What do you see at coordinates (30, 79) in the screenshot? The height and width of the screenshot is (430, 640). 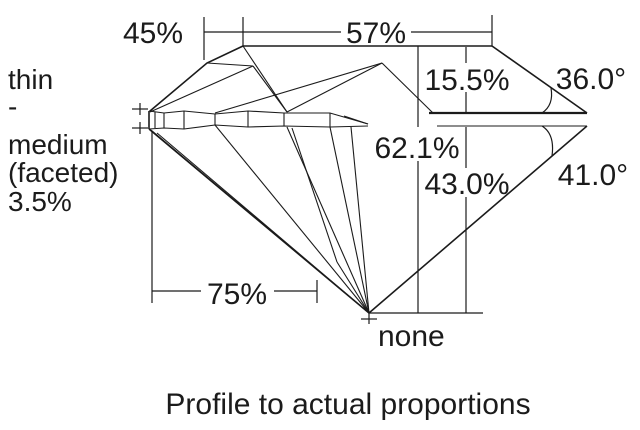 I see `girdle-label-line-1: thin` at bounding box center [30, 79].